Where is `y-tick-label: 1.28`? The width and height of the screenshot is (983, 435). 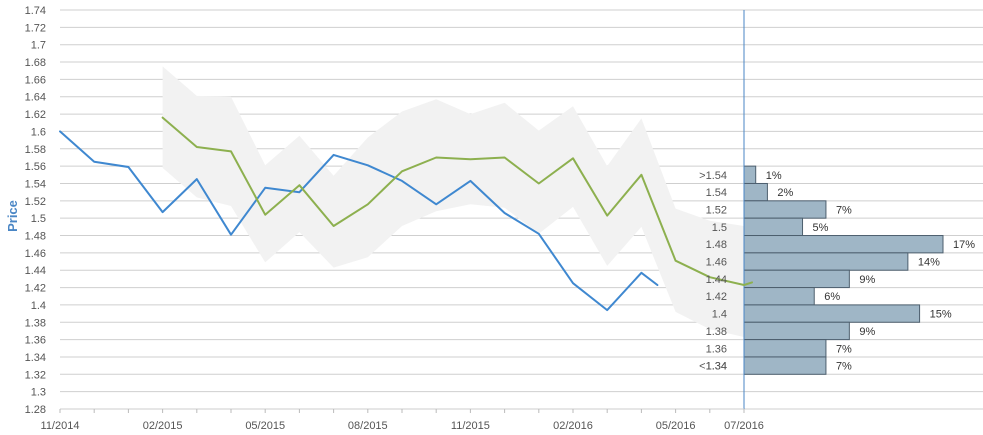
y-tick-label: 1.28 is located at coordinates (35, 410).